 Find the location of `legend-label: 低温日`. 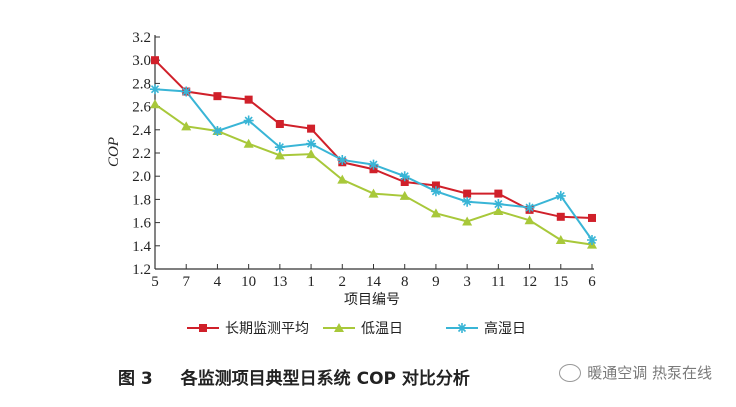

legend-label: 低温日 is located at coordinates (382, 329).